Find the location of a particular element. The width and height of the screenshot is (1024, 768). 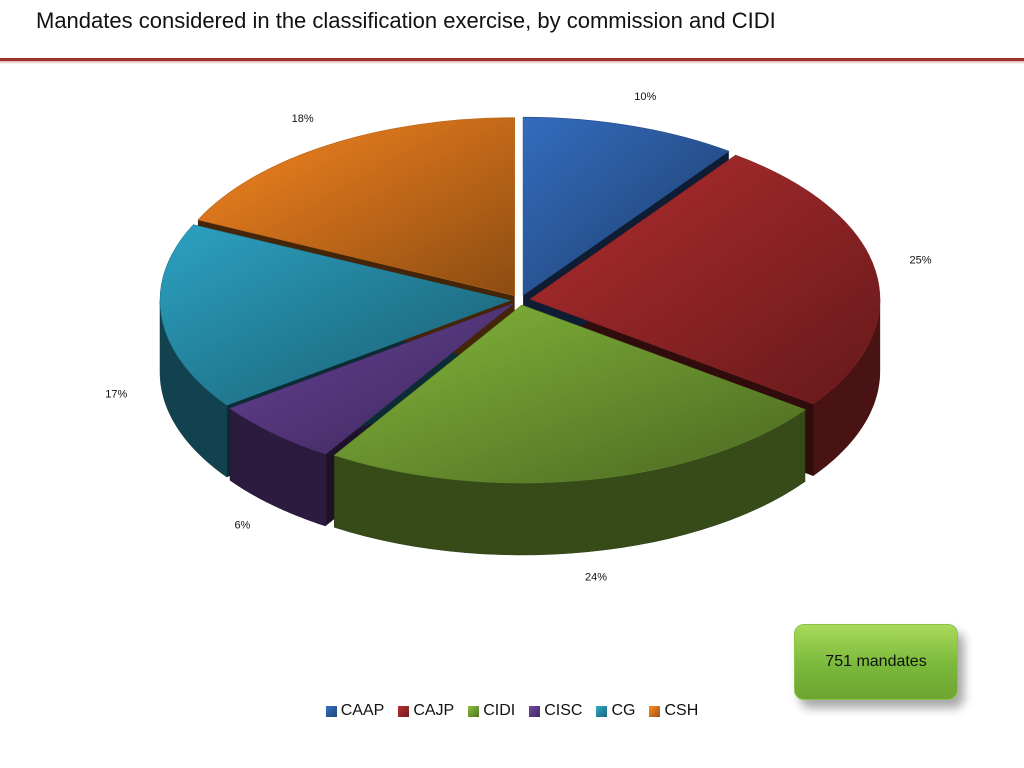

legend-label-csh: CSH is located at coordinates (681, 710).